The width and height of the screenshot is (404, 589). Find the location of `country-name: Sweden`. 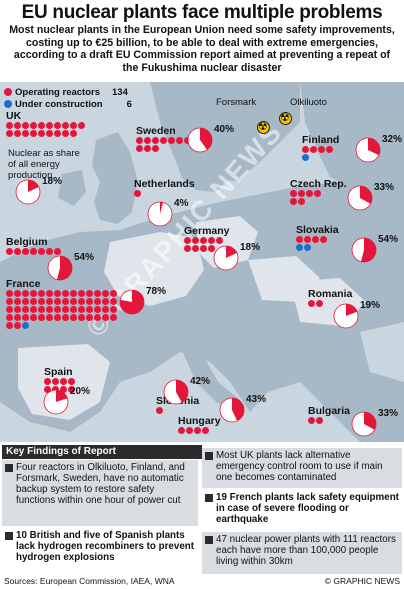

country-name: Sweden is located at coordinates (156, 131).